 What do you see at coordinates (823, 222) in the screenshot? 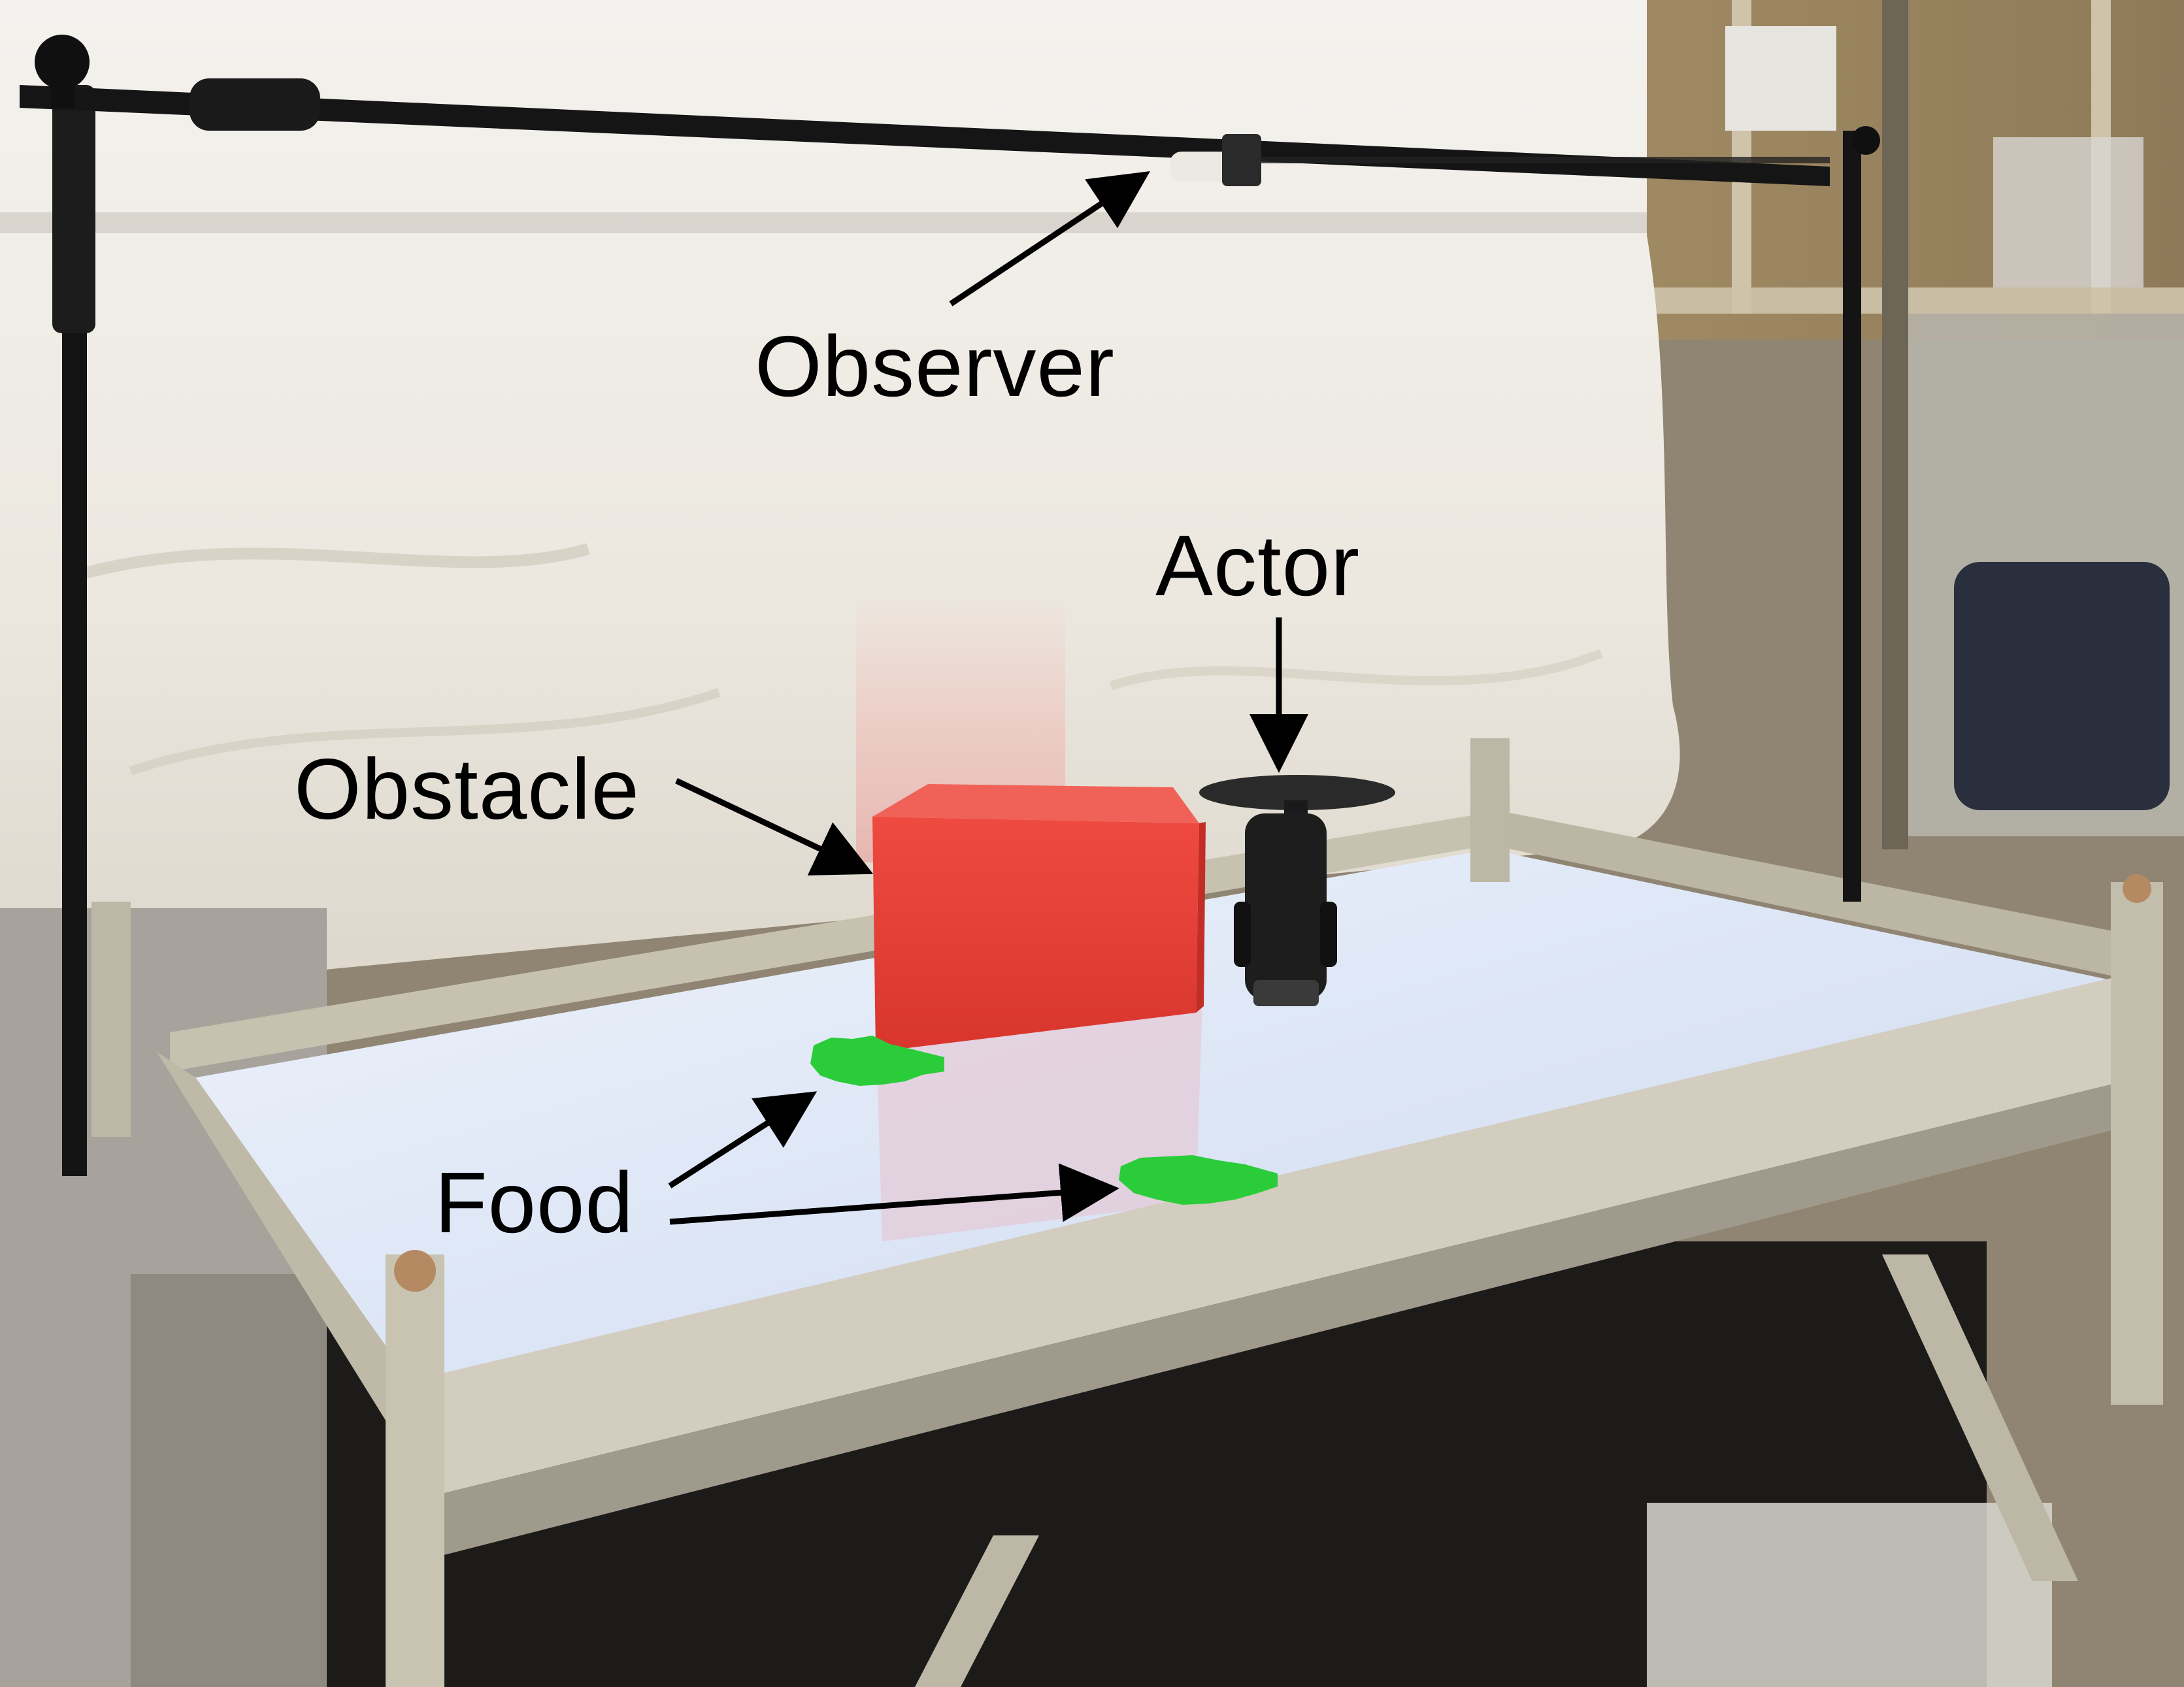
I see `sheet-stripe` at bounding box center [823, 222].